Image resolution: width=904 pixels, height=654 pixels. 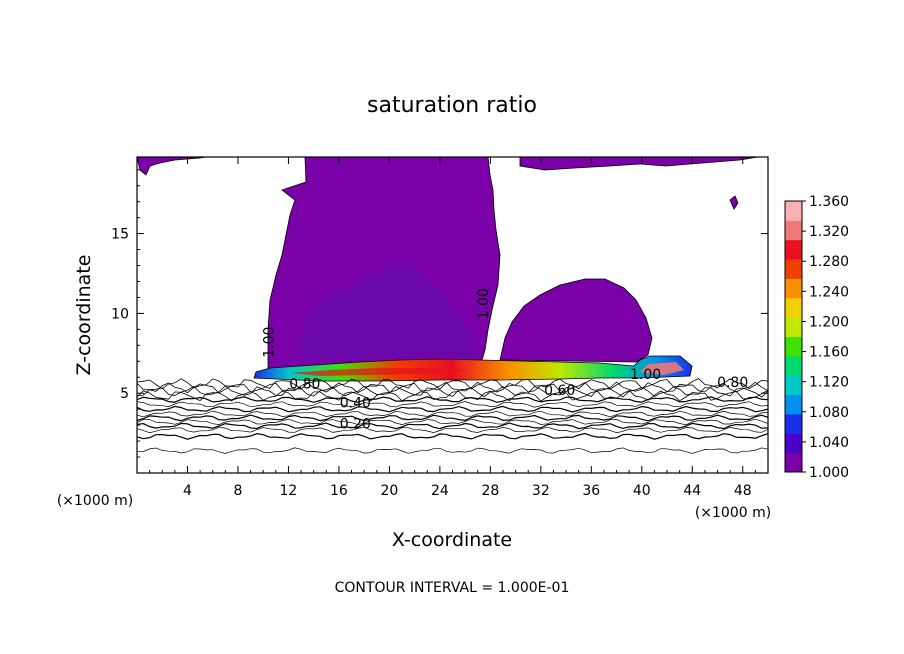 What do you see at coordinates (829, 353) in the screenshot?
I see `colorbar-label: 1.160` at bounding box center [829, 353].